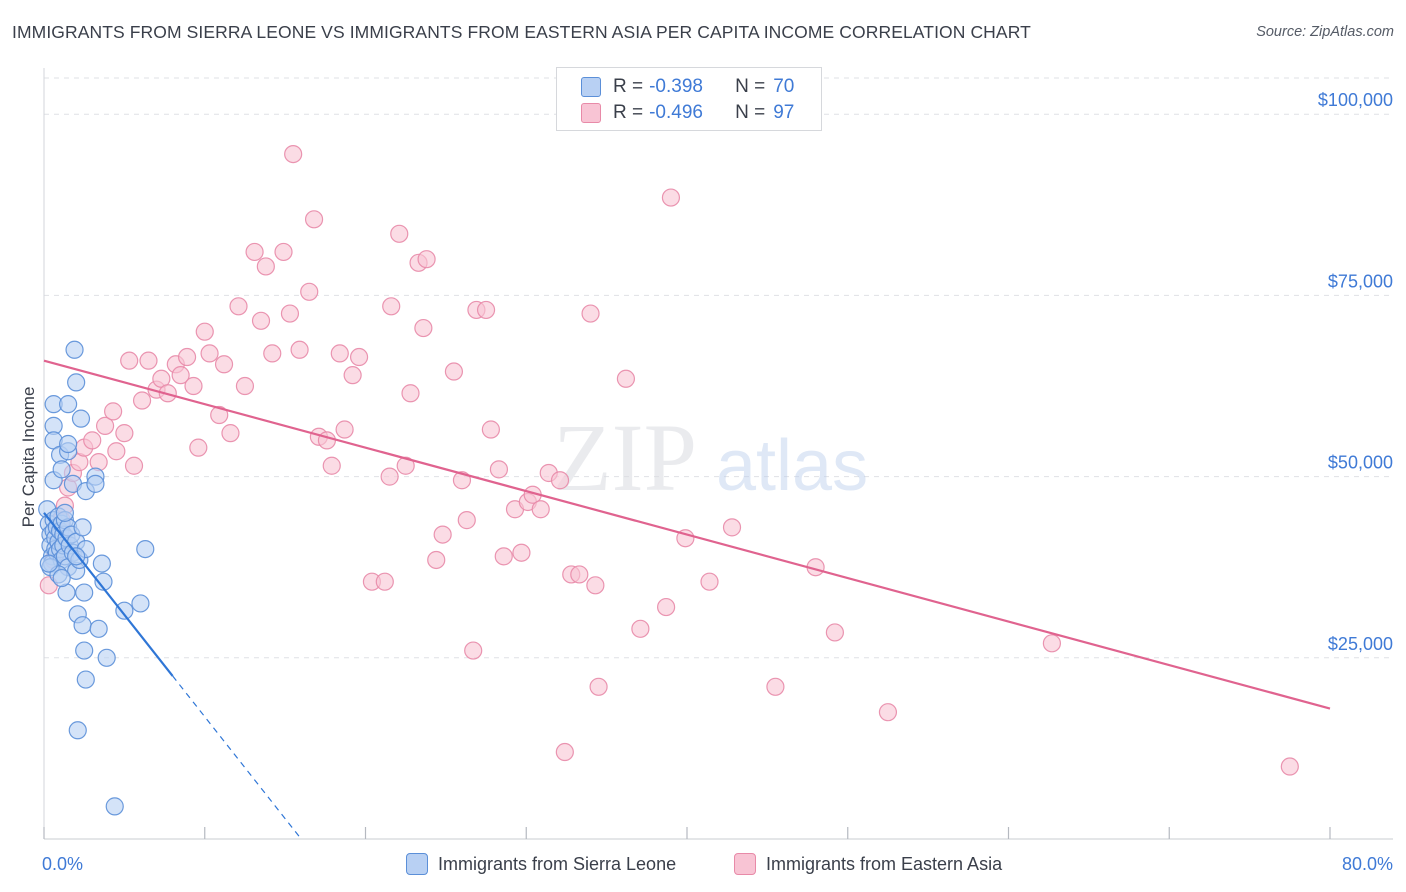 This screenshot has width=1406, height=892. Describe the element at coordinates (1325, 32) in the screenshot. I see `source-credit: Source: ZipAtlas.com` at that location.